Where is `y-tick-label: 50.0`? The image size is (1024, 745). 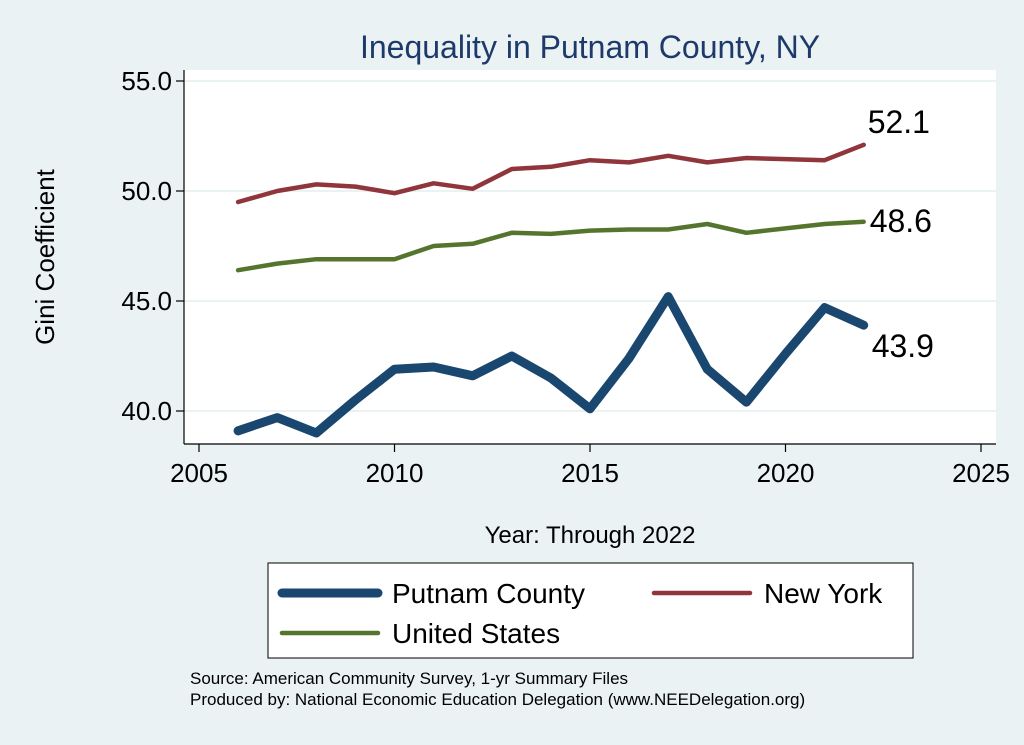 y-tick-label: 50.0 is located at coordinates (146, 191).